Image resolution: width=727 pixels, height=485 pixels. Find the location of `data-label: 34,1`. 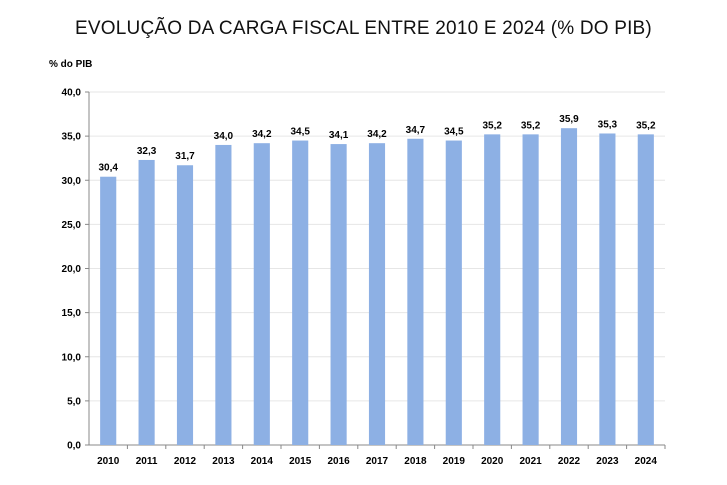

data-label: 34,1 is located at coordinates (339, 135).